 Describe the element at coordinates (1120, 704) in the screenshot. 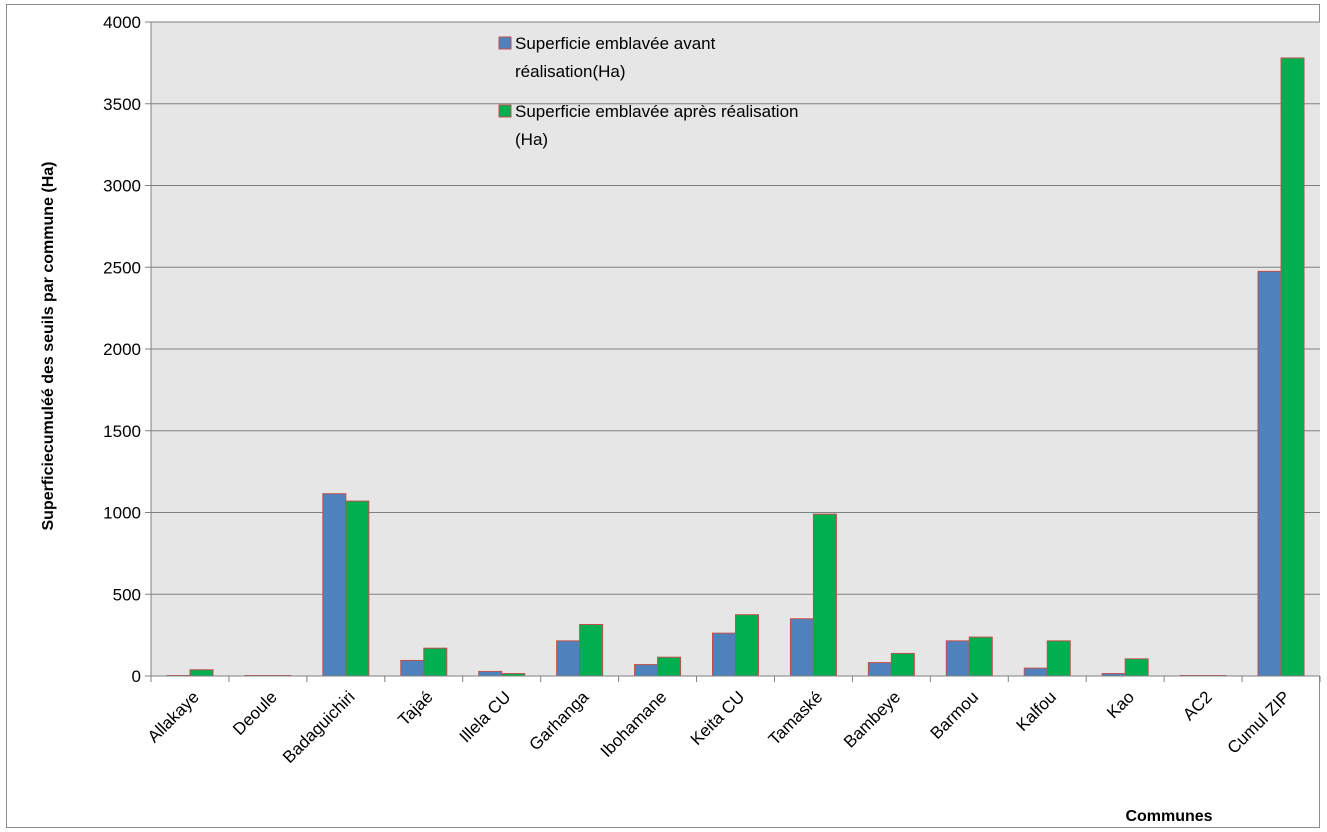

I see `x-tick-label: Kao` at that location.